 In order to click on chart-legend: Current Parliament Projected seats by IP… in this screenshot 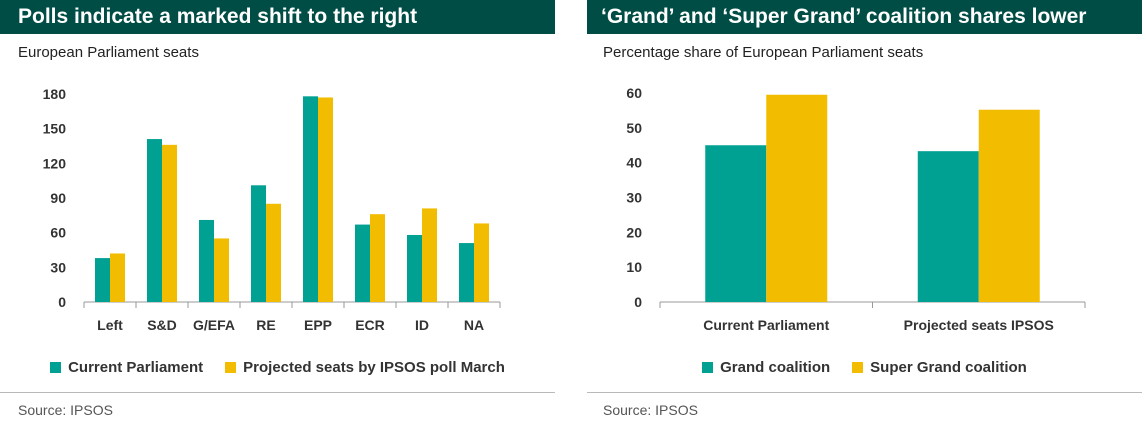, I will do `click(277, 367)`.